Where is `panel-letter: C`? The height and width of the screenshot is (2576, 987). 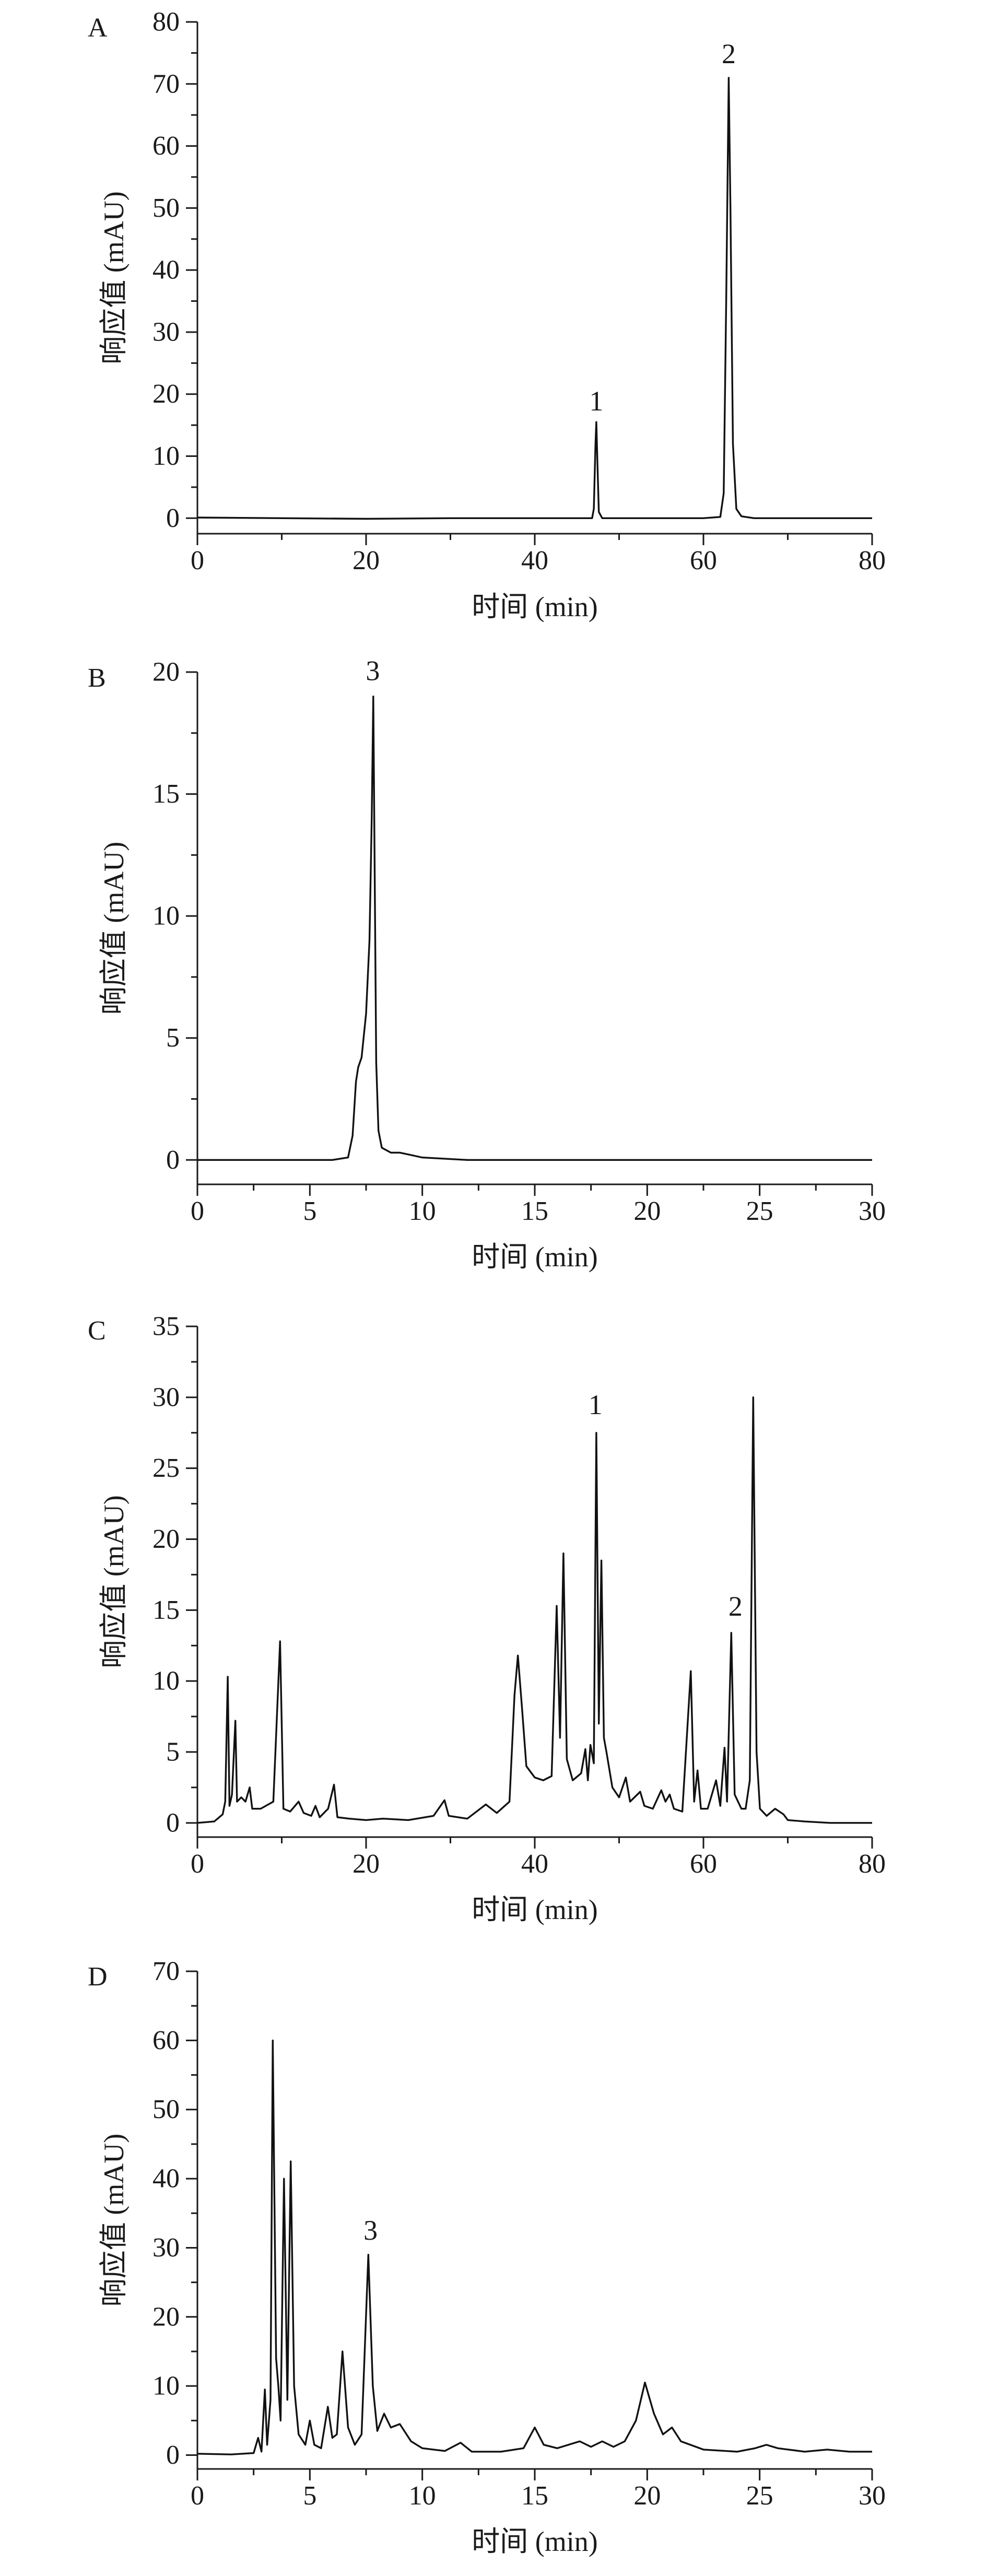 panel-letter: C is located at coordinates (97, 1331).